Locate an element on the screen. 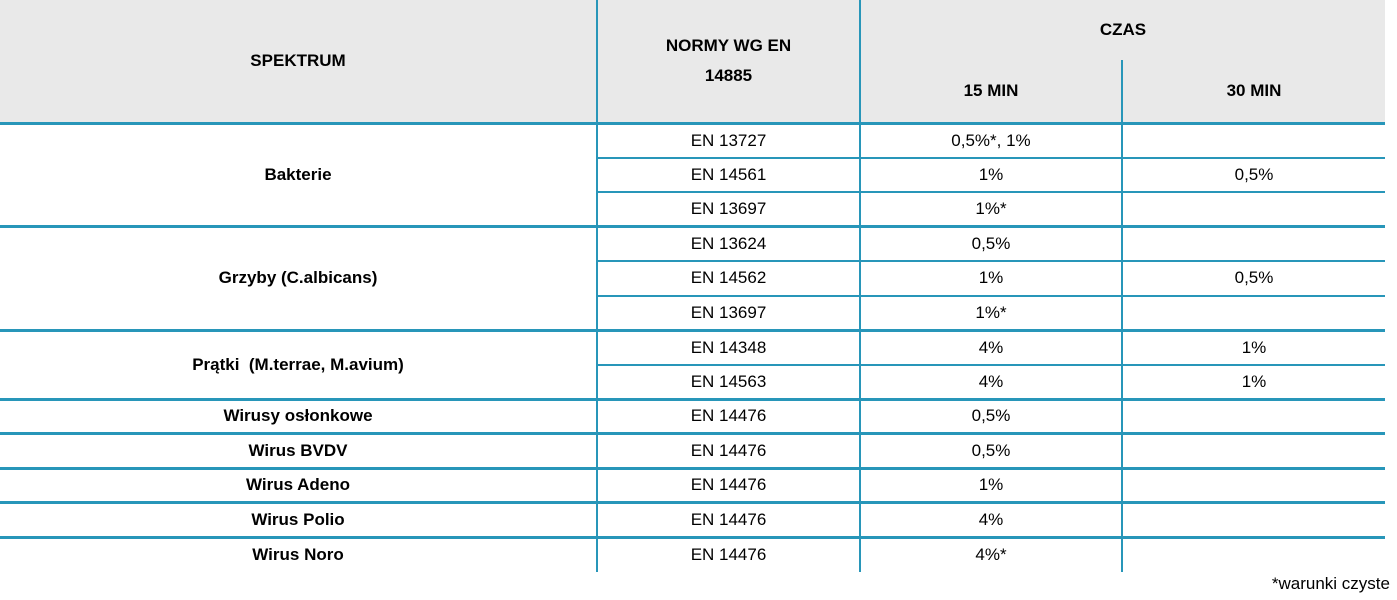 This screenshot has width=1397, height=600. table-row: Prątki (M.terrae, M.avium) EN 14348 4% 1% is located at coordinates (692, 363).